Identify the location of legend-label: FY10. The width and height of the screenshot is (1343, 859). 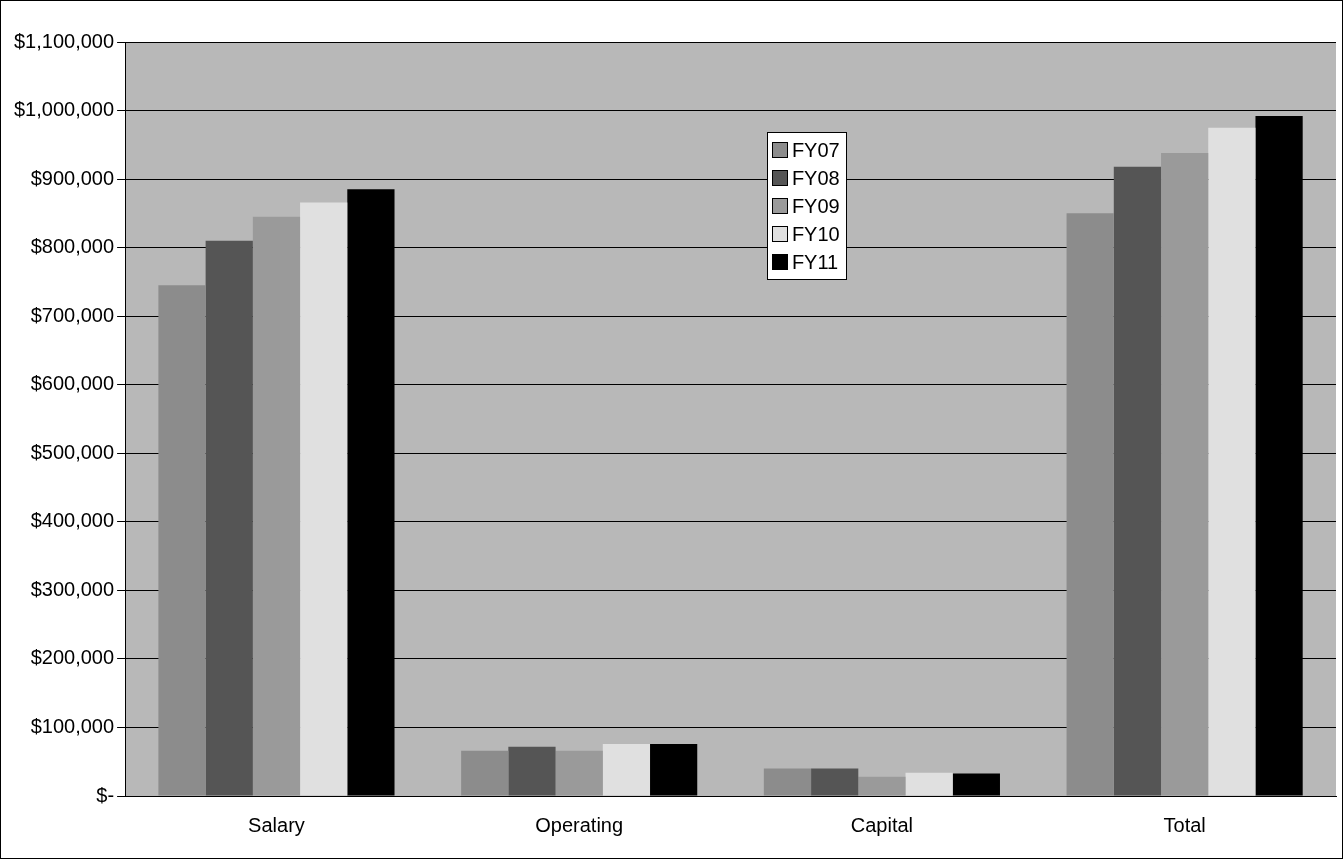
(815, 235).